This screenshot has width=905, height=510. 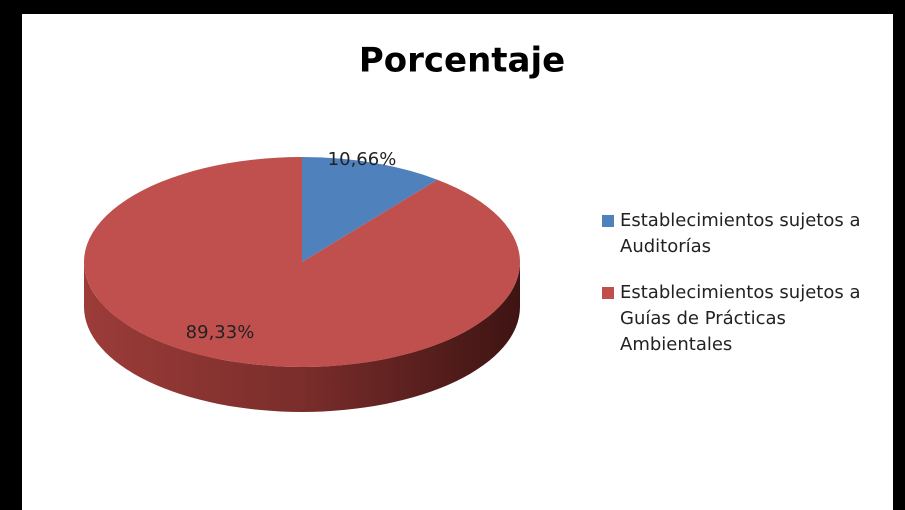 What do you see at coordinates (302, 337) in the screenshot?
I see `pie-side` at bounding box center [302, 337].